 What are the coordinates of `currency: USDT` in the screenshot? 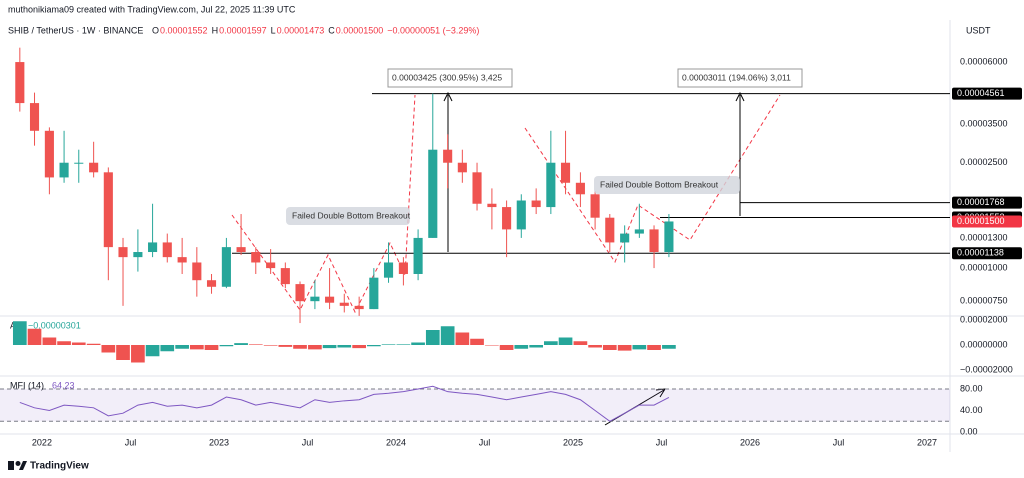 It's located at (978, 30).